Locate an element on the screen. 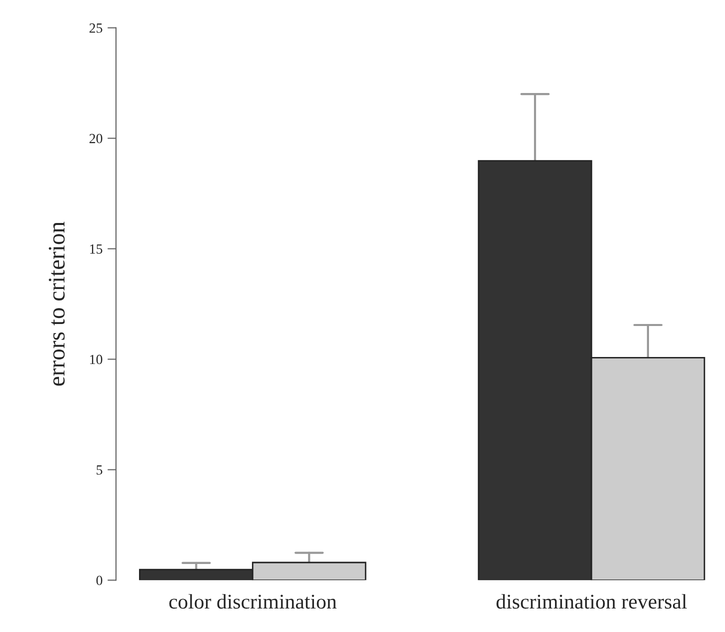 This screenshot has width=725, height=632. y-tick-label: 0 is located at coordinates (99, 581).